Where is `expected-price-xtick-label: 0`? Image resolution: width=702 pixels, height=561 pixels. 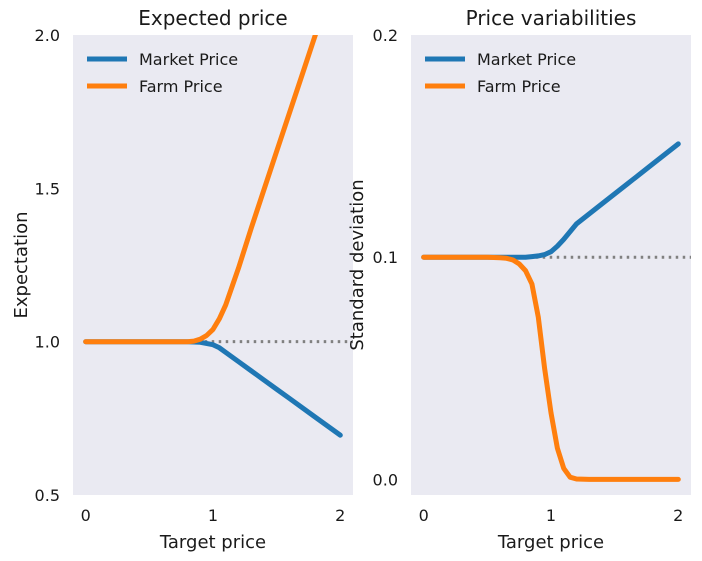
expected-price-xtick-label: 0 is located at coordinates (86, 515).